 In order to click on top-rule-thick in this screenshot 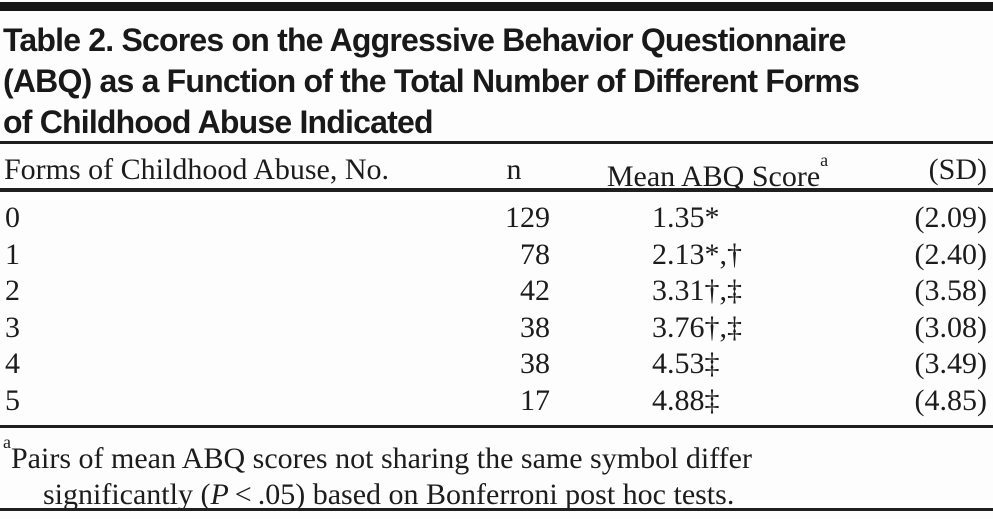, I will do `click(496, 6)`.